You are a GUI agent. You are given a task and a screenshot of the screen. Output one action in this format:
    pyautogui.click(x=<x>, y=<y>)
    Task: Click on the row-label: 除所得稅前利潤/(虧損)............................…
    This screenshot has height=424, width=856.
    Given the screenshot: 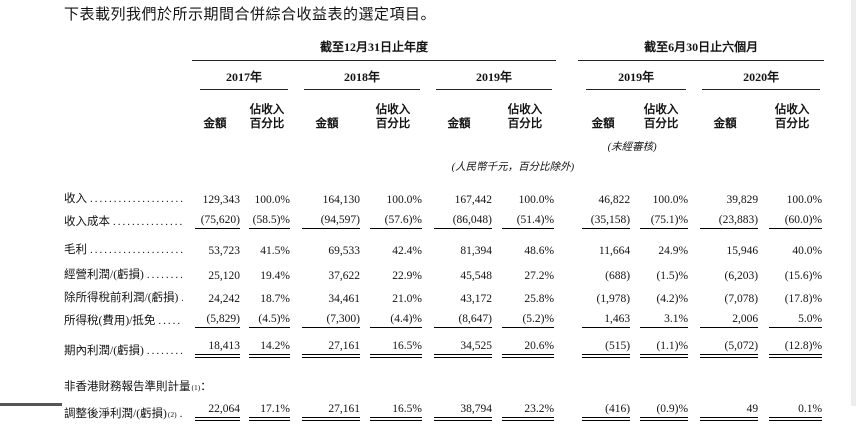 What is the action you would take?
    pyautogui.click(x=126, y=296)
    